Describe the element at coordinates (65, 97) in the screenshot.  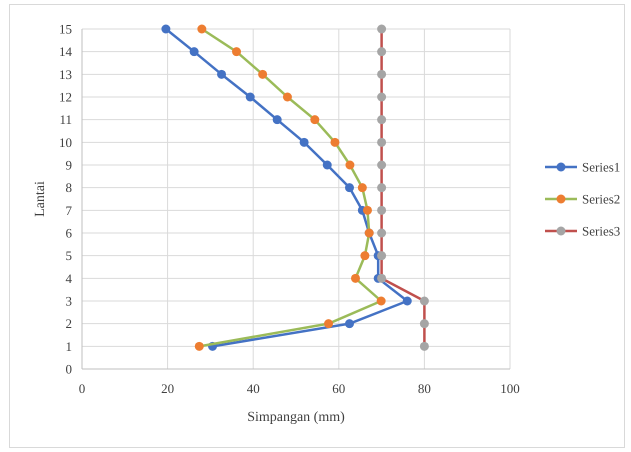
I see `y-tick-label: 12` at that location.